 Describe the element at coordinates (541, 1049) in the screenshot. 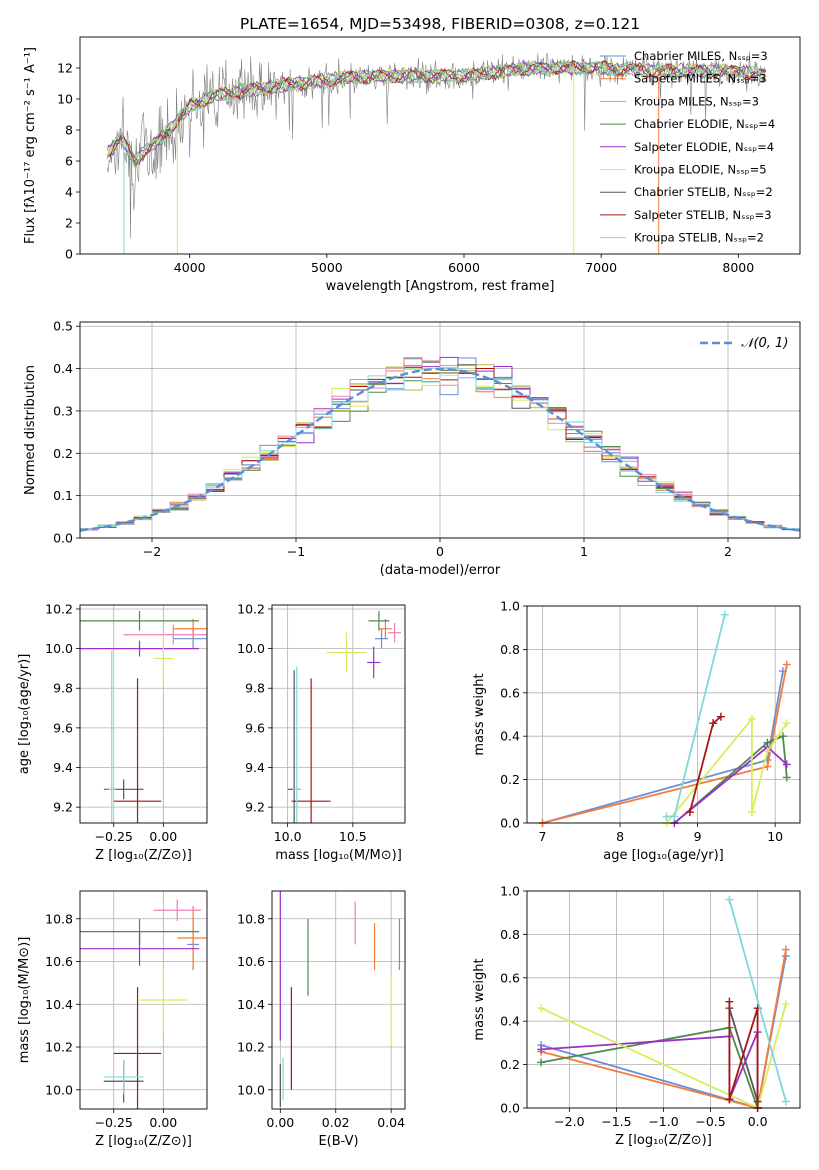

I see `weight-marker-salpeter_elodie` at that location.